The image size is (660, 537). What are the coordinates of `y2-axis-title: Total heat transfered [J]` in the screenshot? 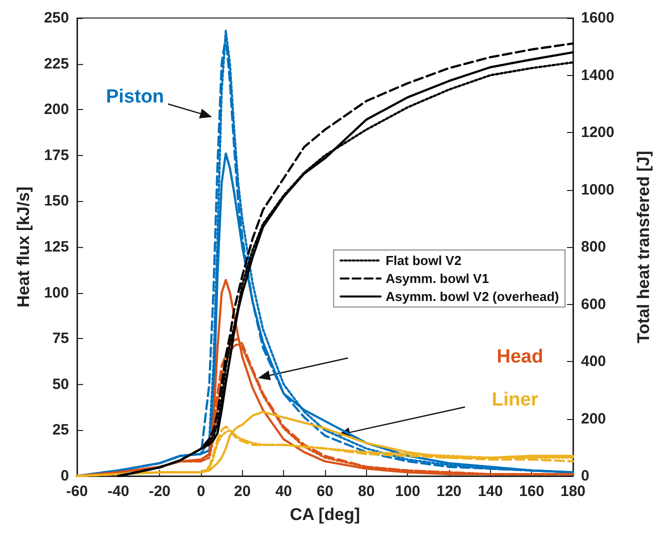 It's located at (643, 247).